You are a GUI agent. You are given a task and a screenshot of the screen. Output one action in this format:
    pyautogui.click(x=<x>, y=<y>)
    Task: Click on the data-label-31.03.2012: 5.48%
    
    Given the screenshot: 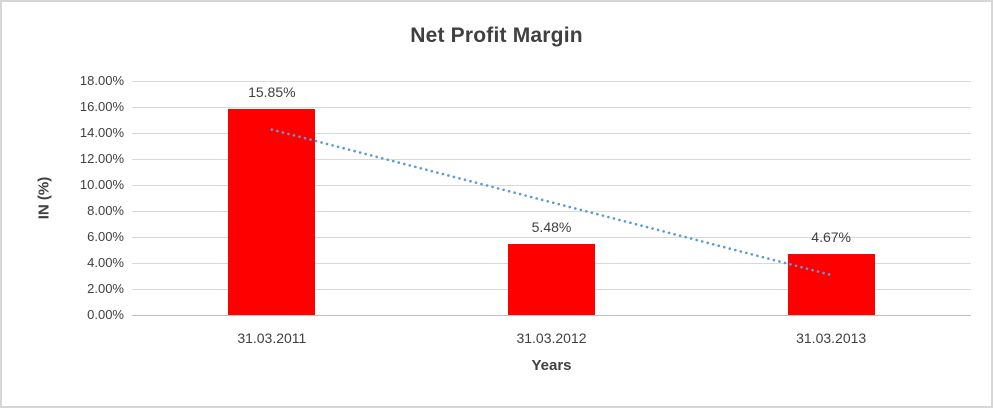 What is the action you would take?
    pyautogui.click(x=551, y=226)
    